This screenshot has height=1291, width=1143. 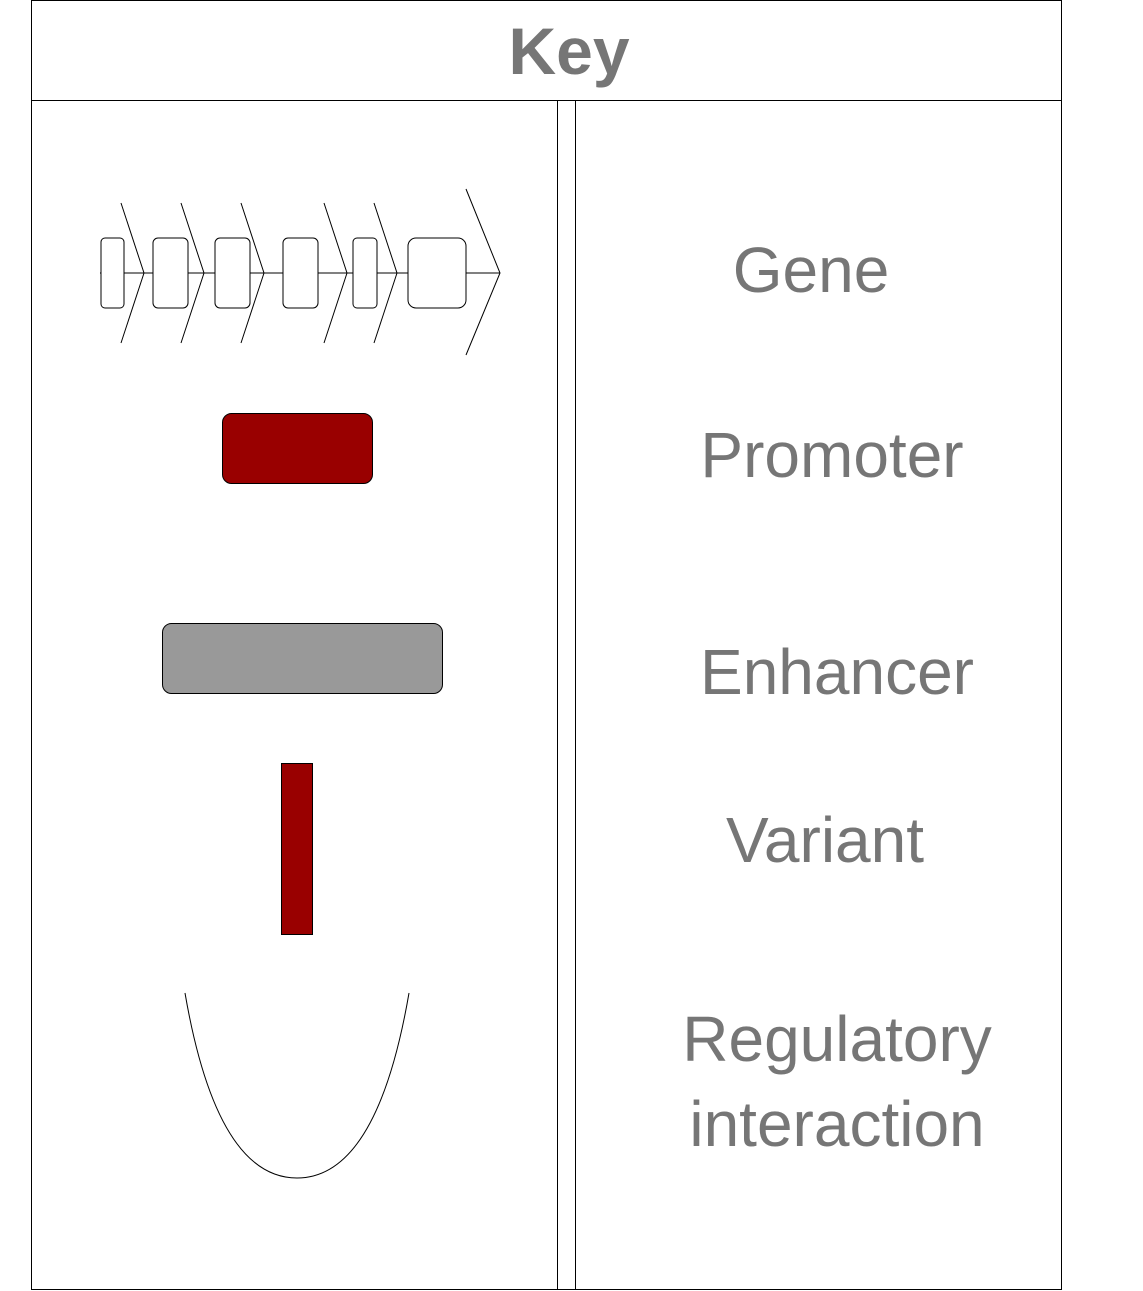 I want to click on key-title: Key, so click(x=568, y=51).